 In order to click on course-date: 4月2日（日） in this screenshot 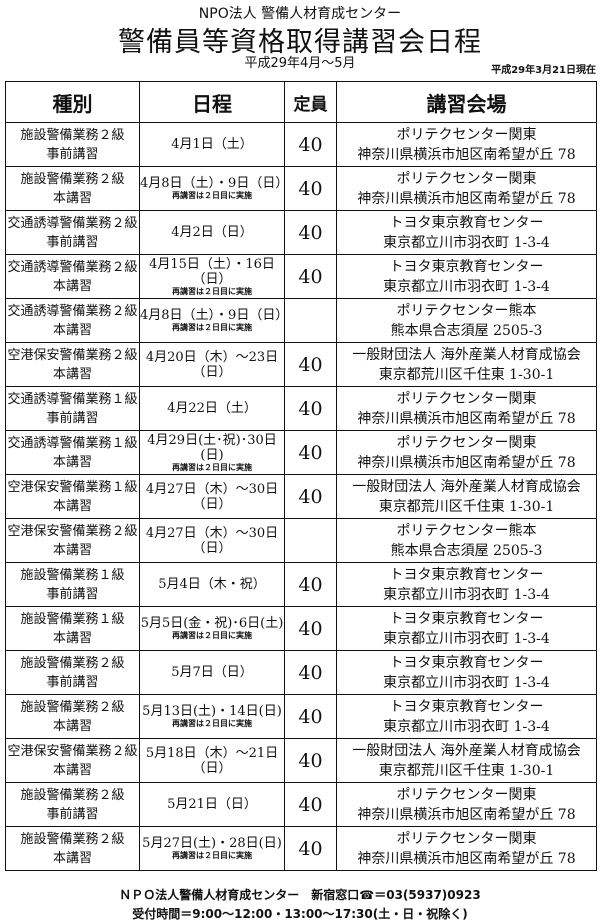, I will do `click(212, 232)`.